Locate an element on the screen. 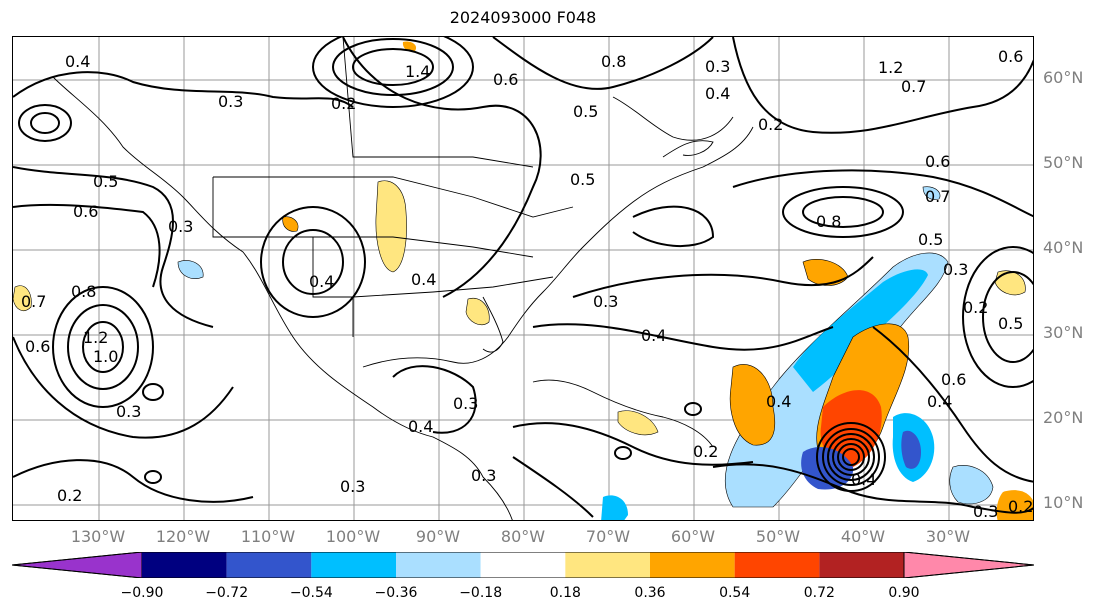  colorbar-tick-label: 0.72 is located at coordinates (819, 593).